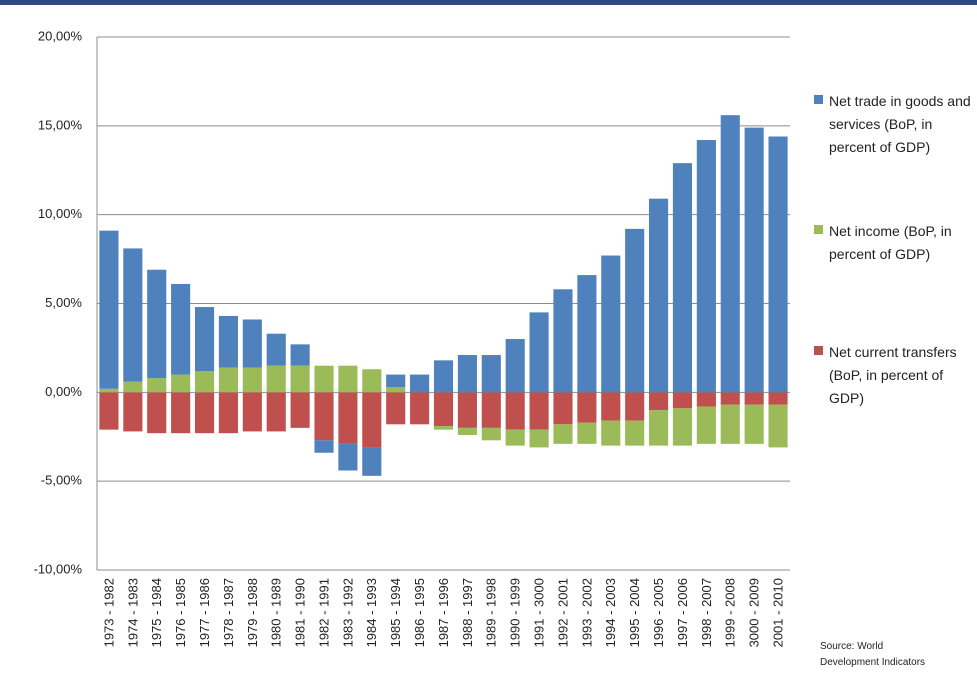 The width and height of the screenshot is (977, 683). I want to click on x-tick-label: 1975 - 1984, so click(156, 612).